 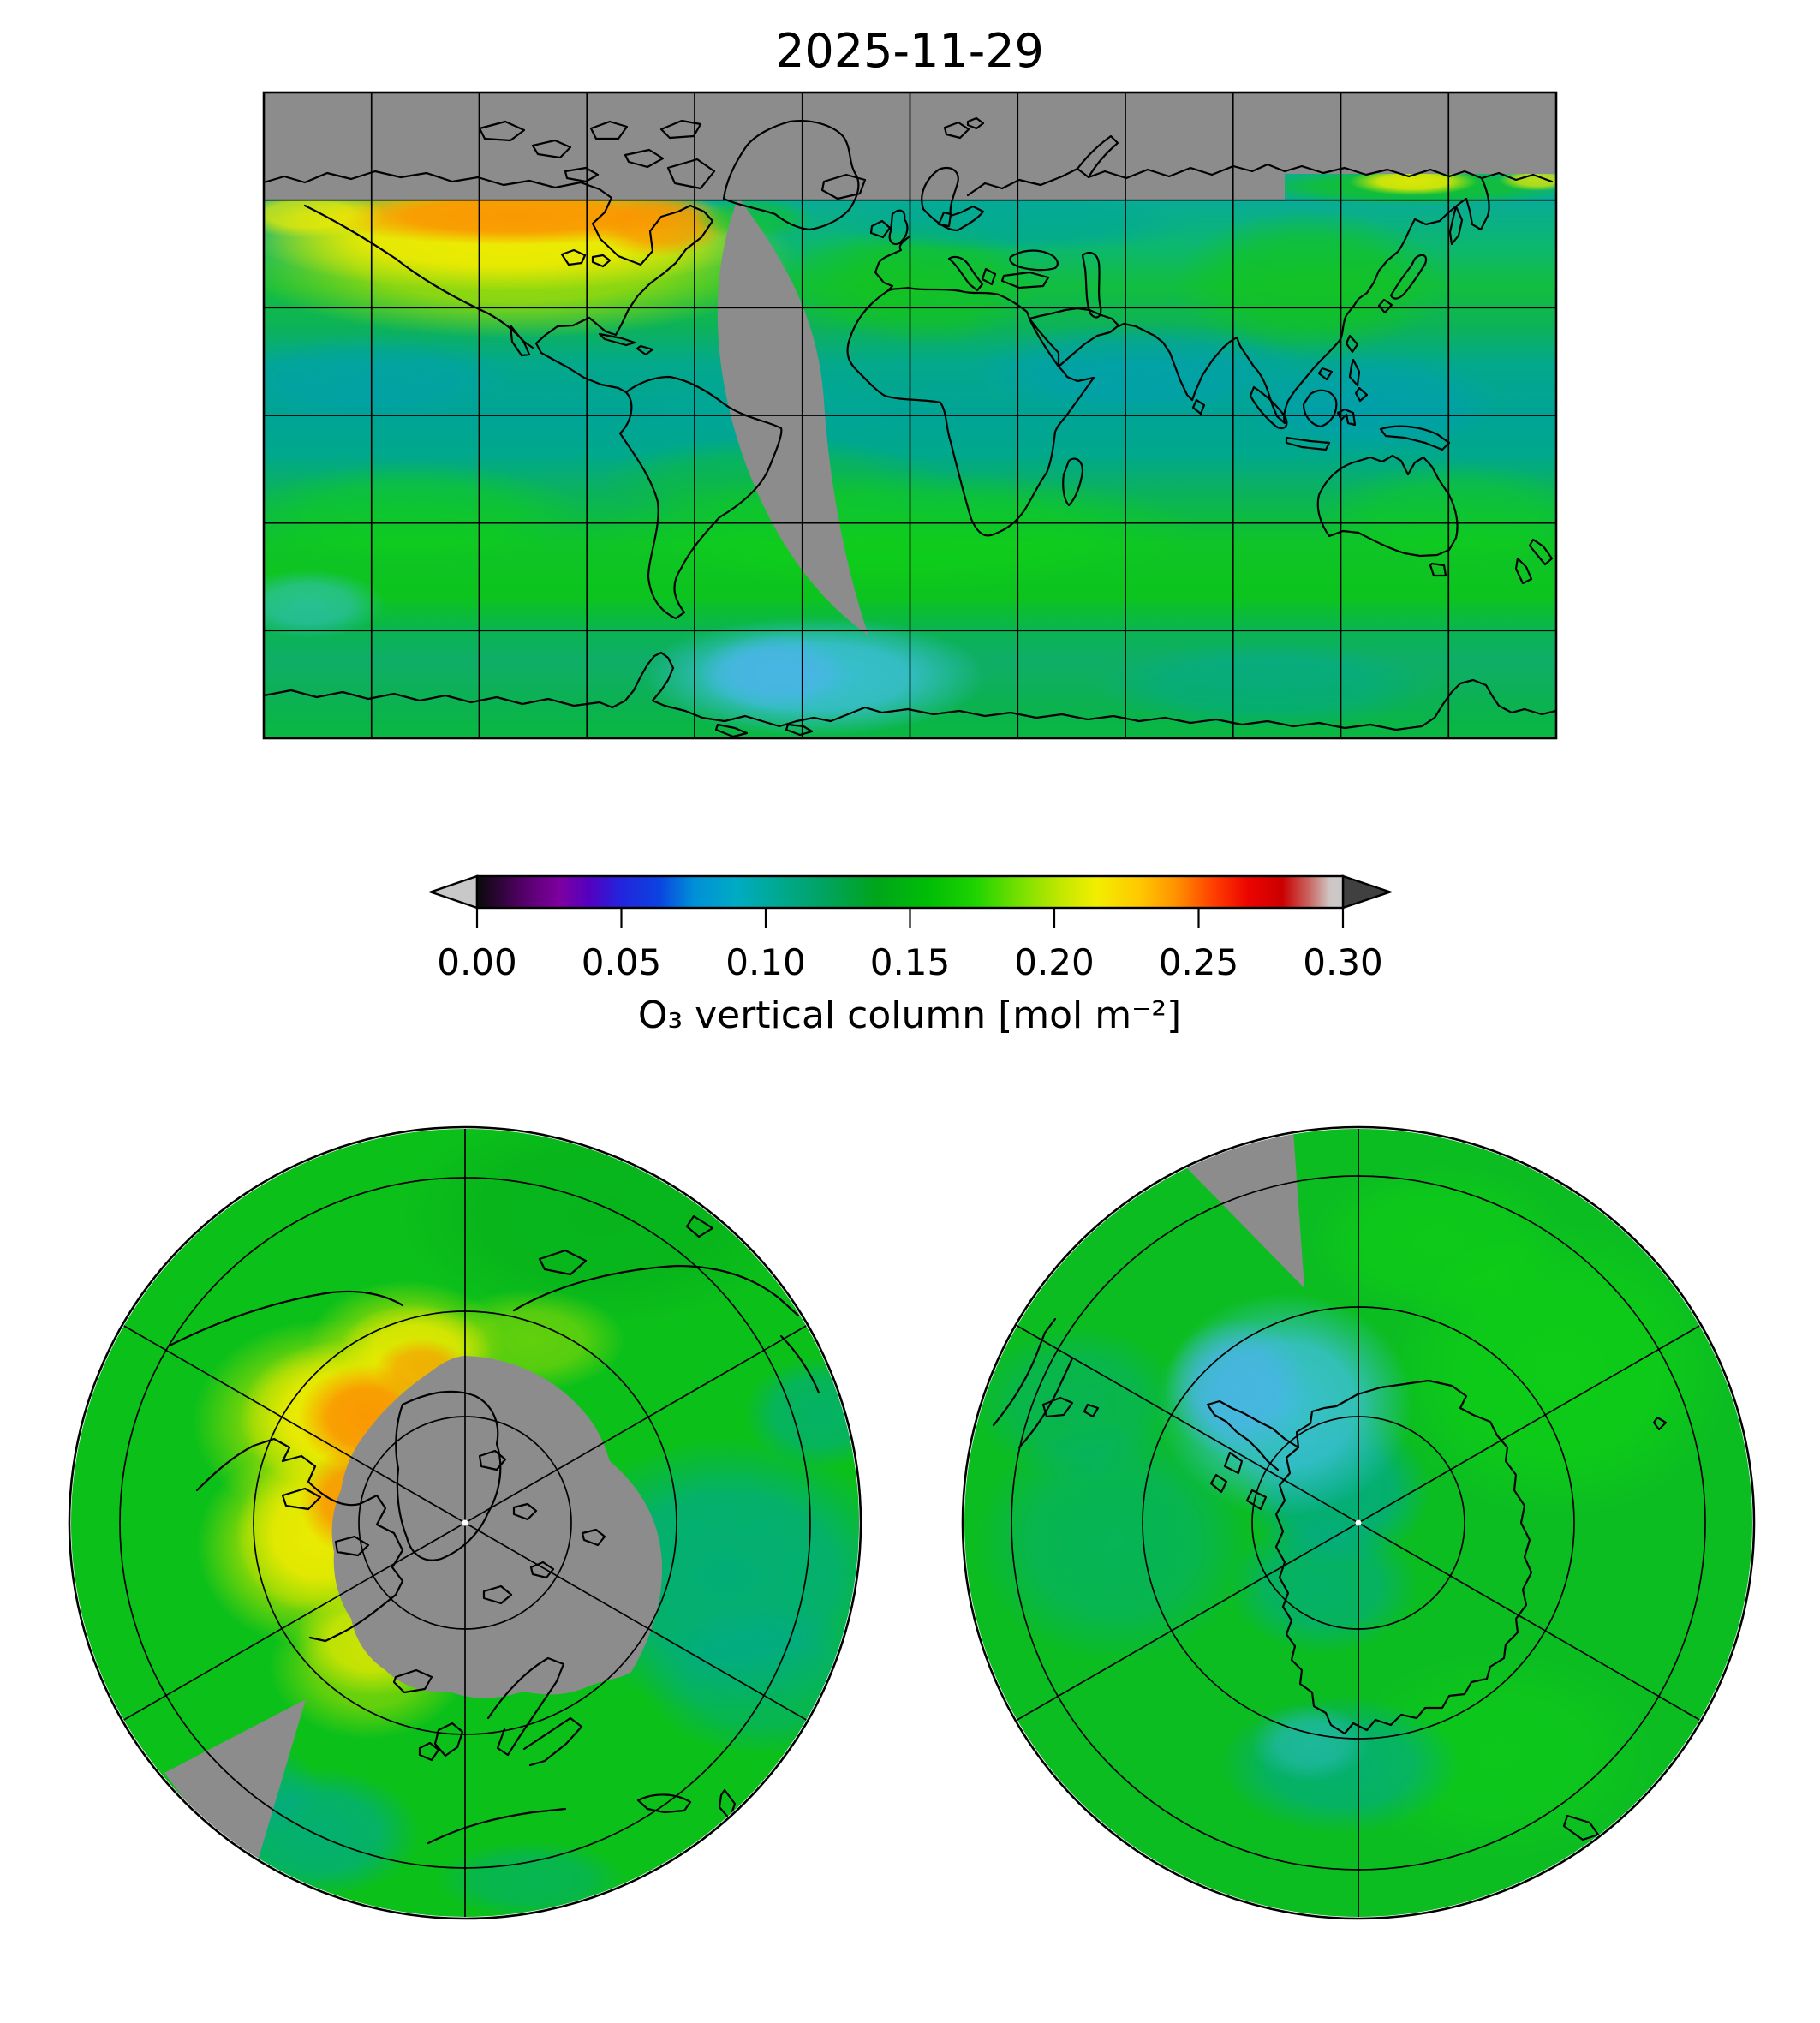 What do you see at coordinates (1199, 962) in the screenshot?
I see `tick-label-5: 0.25` at bounding box center [1199, 962].